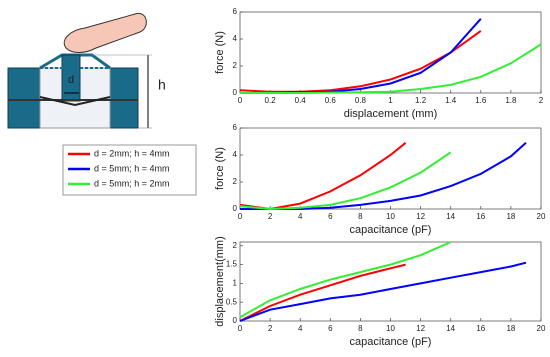 The width and height of the screenshot is (550, 357). What do you see at coordinates (235, 282) in the screenshot?
I see `y-tick-label: 1` at bounding box center [235, 282].